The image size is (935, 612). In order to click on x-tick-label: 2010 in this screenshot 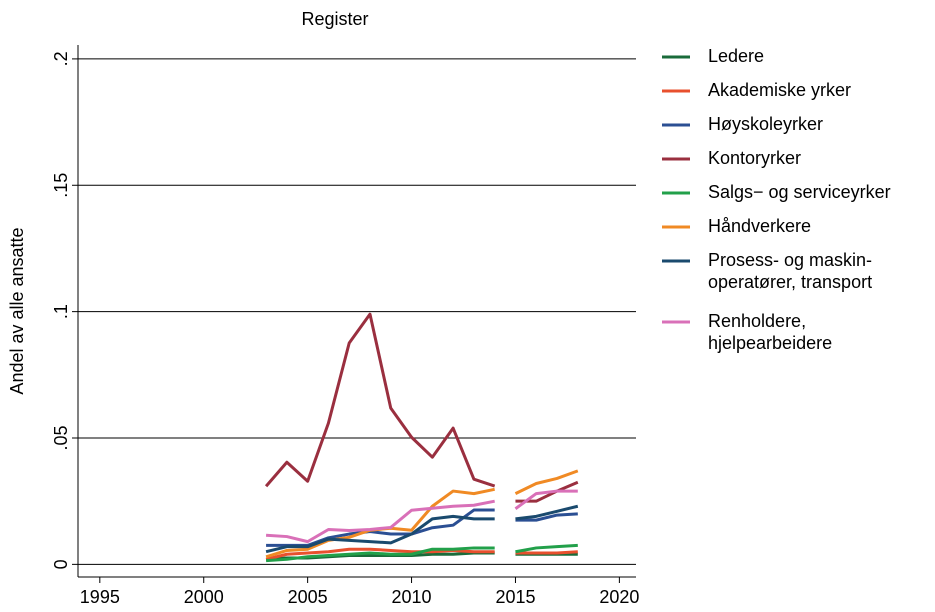, I will do `click(412, 597)`.